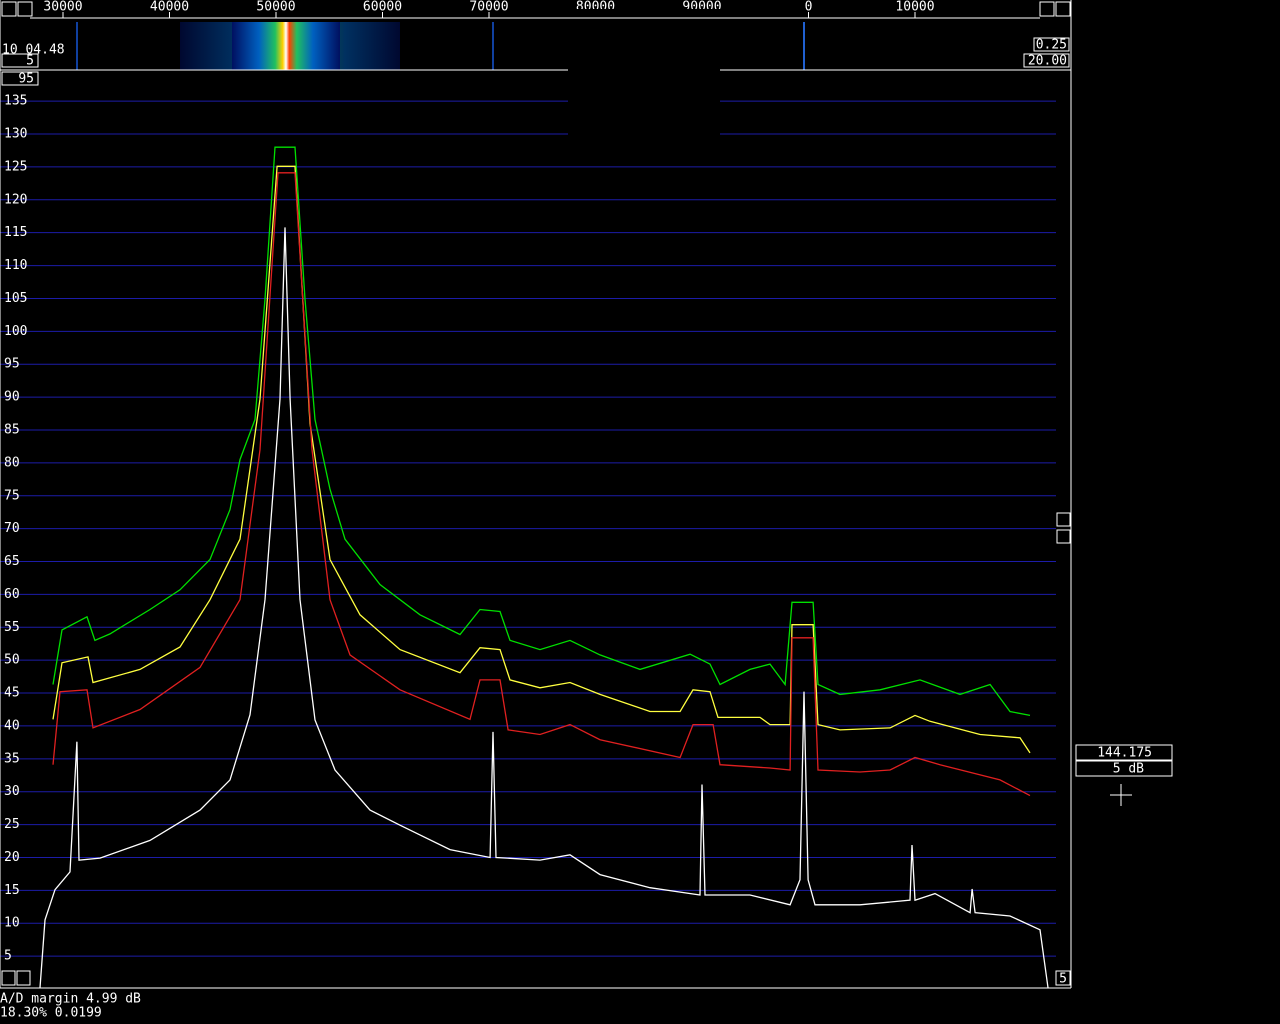 Image resolution: width=1280 pixels, height=1024 pixels. I want to click on step: 5 dB, so click(1128, 769).